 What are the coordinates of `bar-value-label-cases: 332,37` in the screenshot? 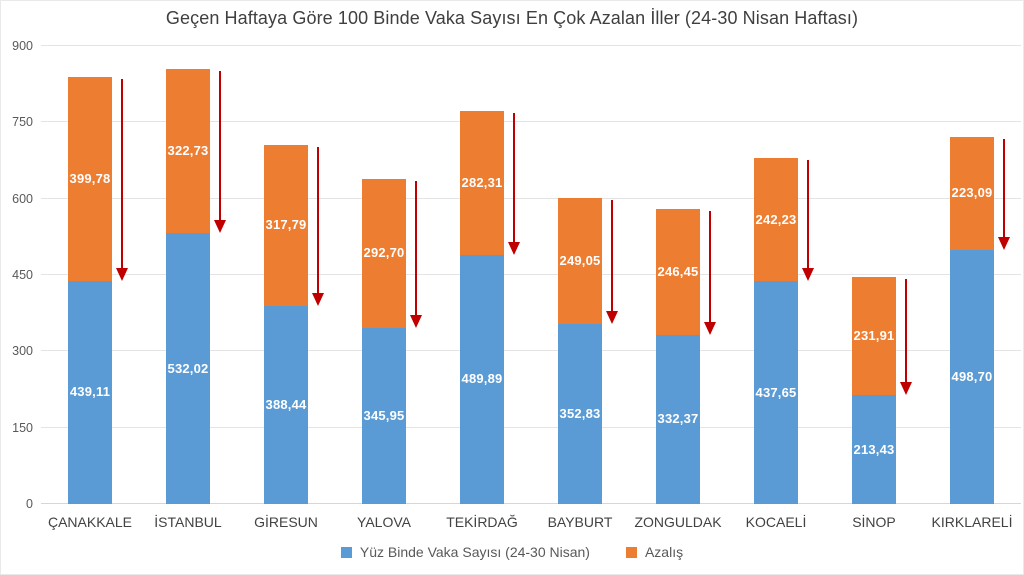 It's located at (678, 419).